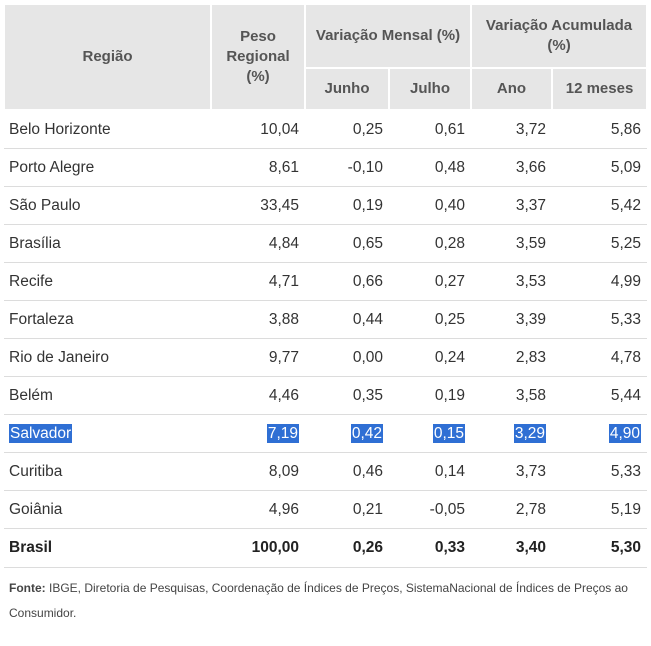  I want to click on cell-junho: 0,25, so click(347, 129).